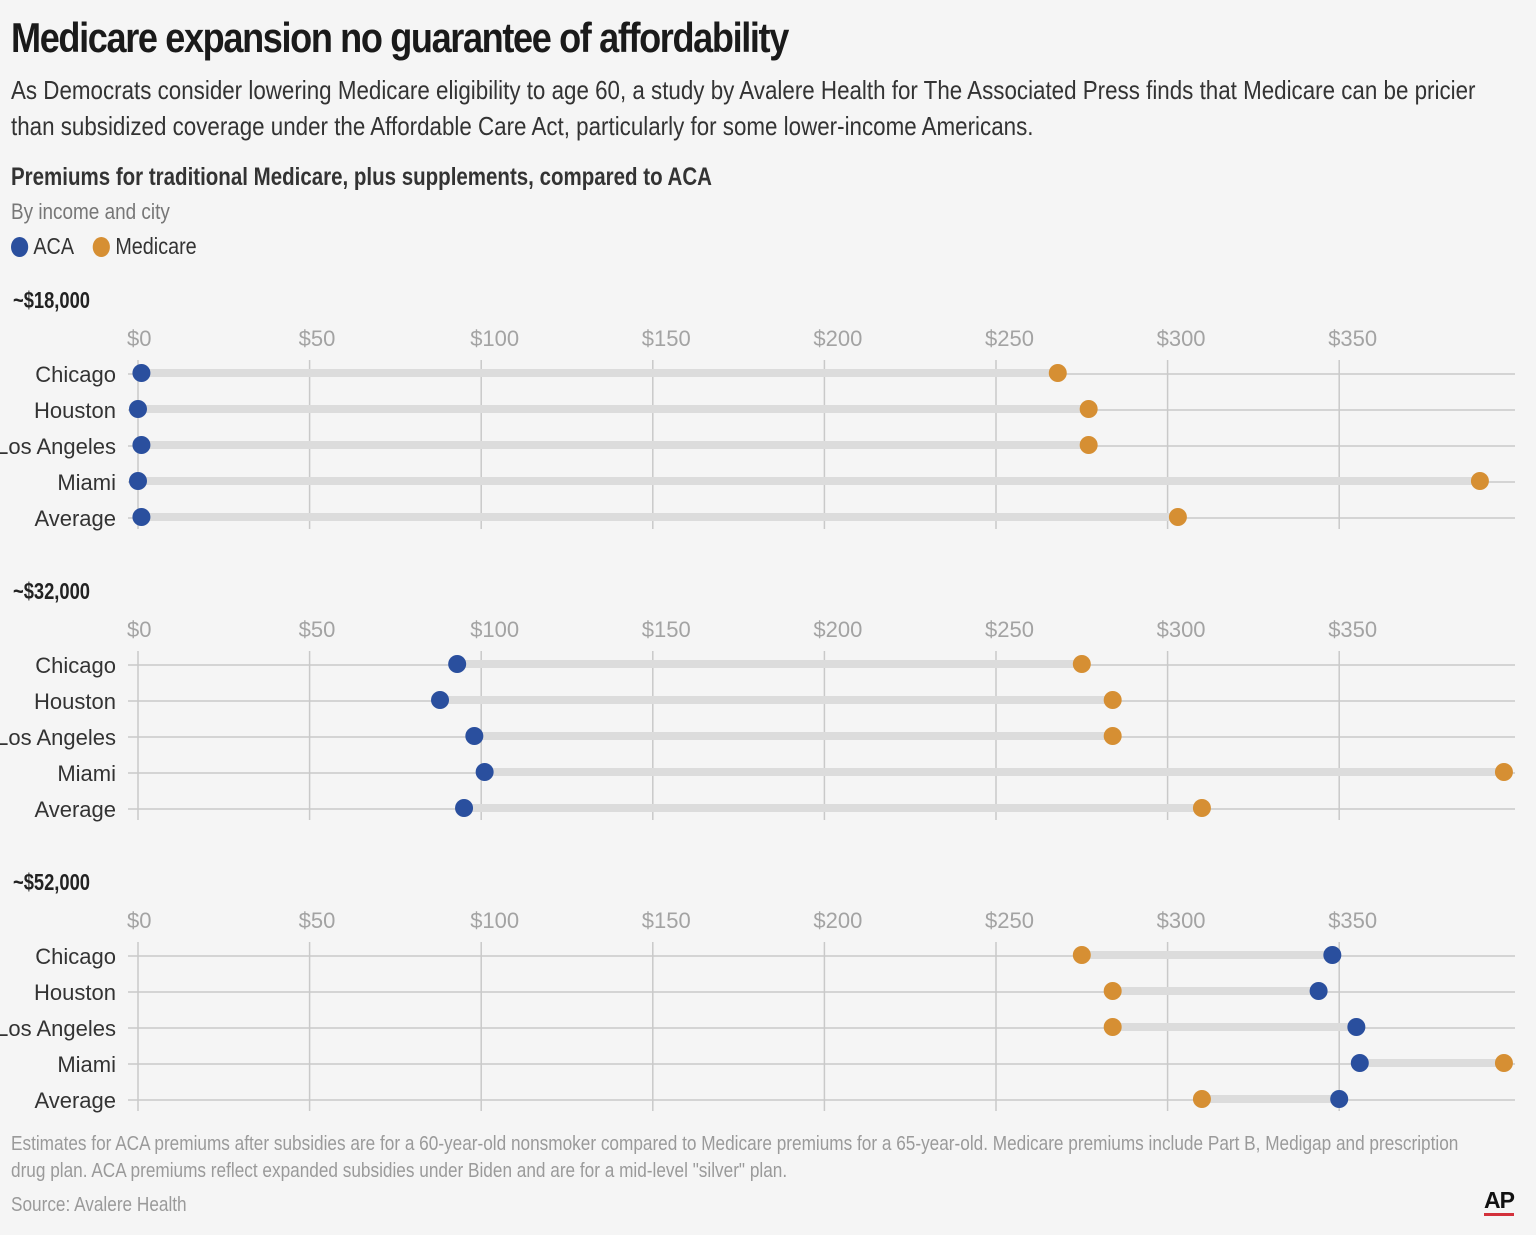 This screenshot has height=1235, width=1536. What do you see at coordinates (86, 482) in the screenshot?
I see `category-label-0-3: Miami` at bounding box center [86, 482].